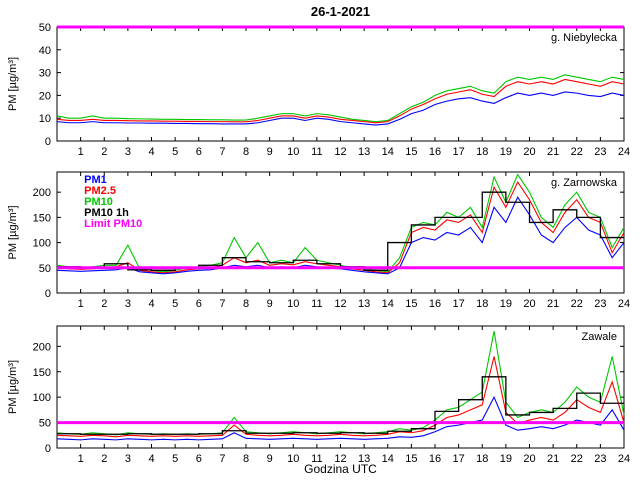 The height and width of the screenshot is (480, 640). Describe the element at coordinates (113, 224) in the screenshot. I see `legend-entry: Limit PM10` at that location.